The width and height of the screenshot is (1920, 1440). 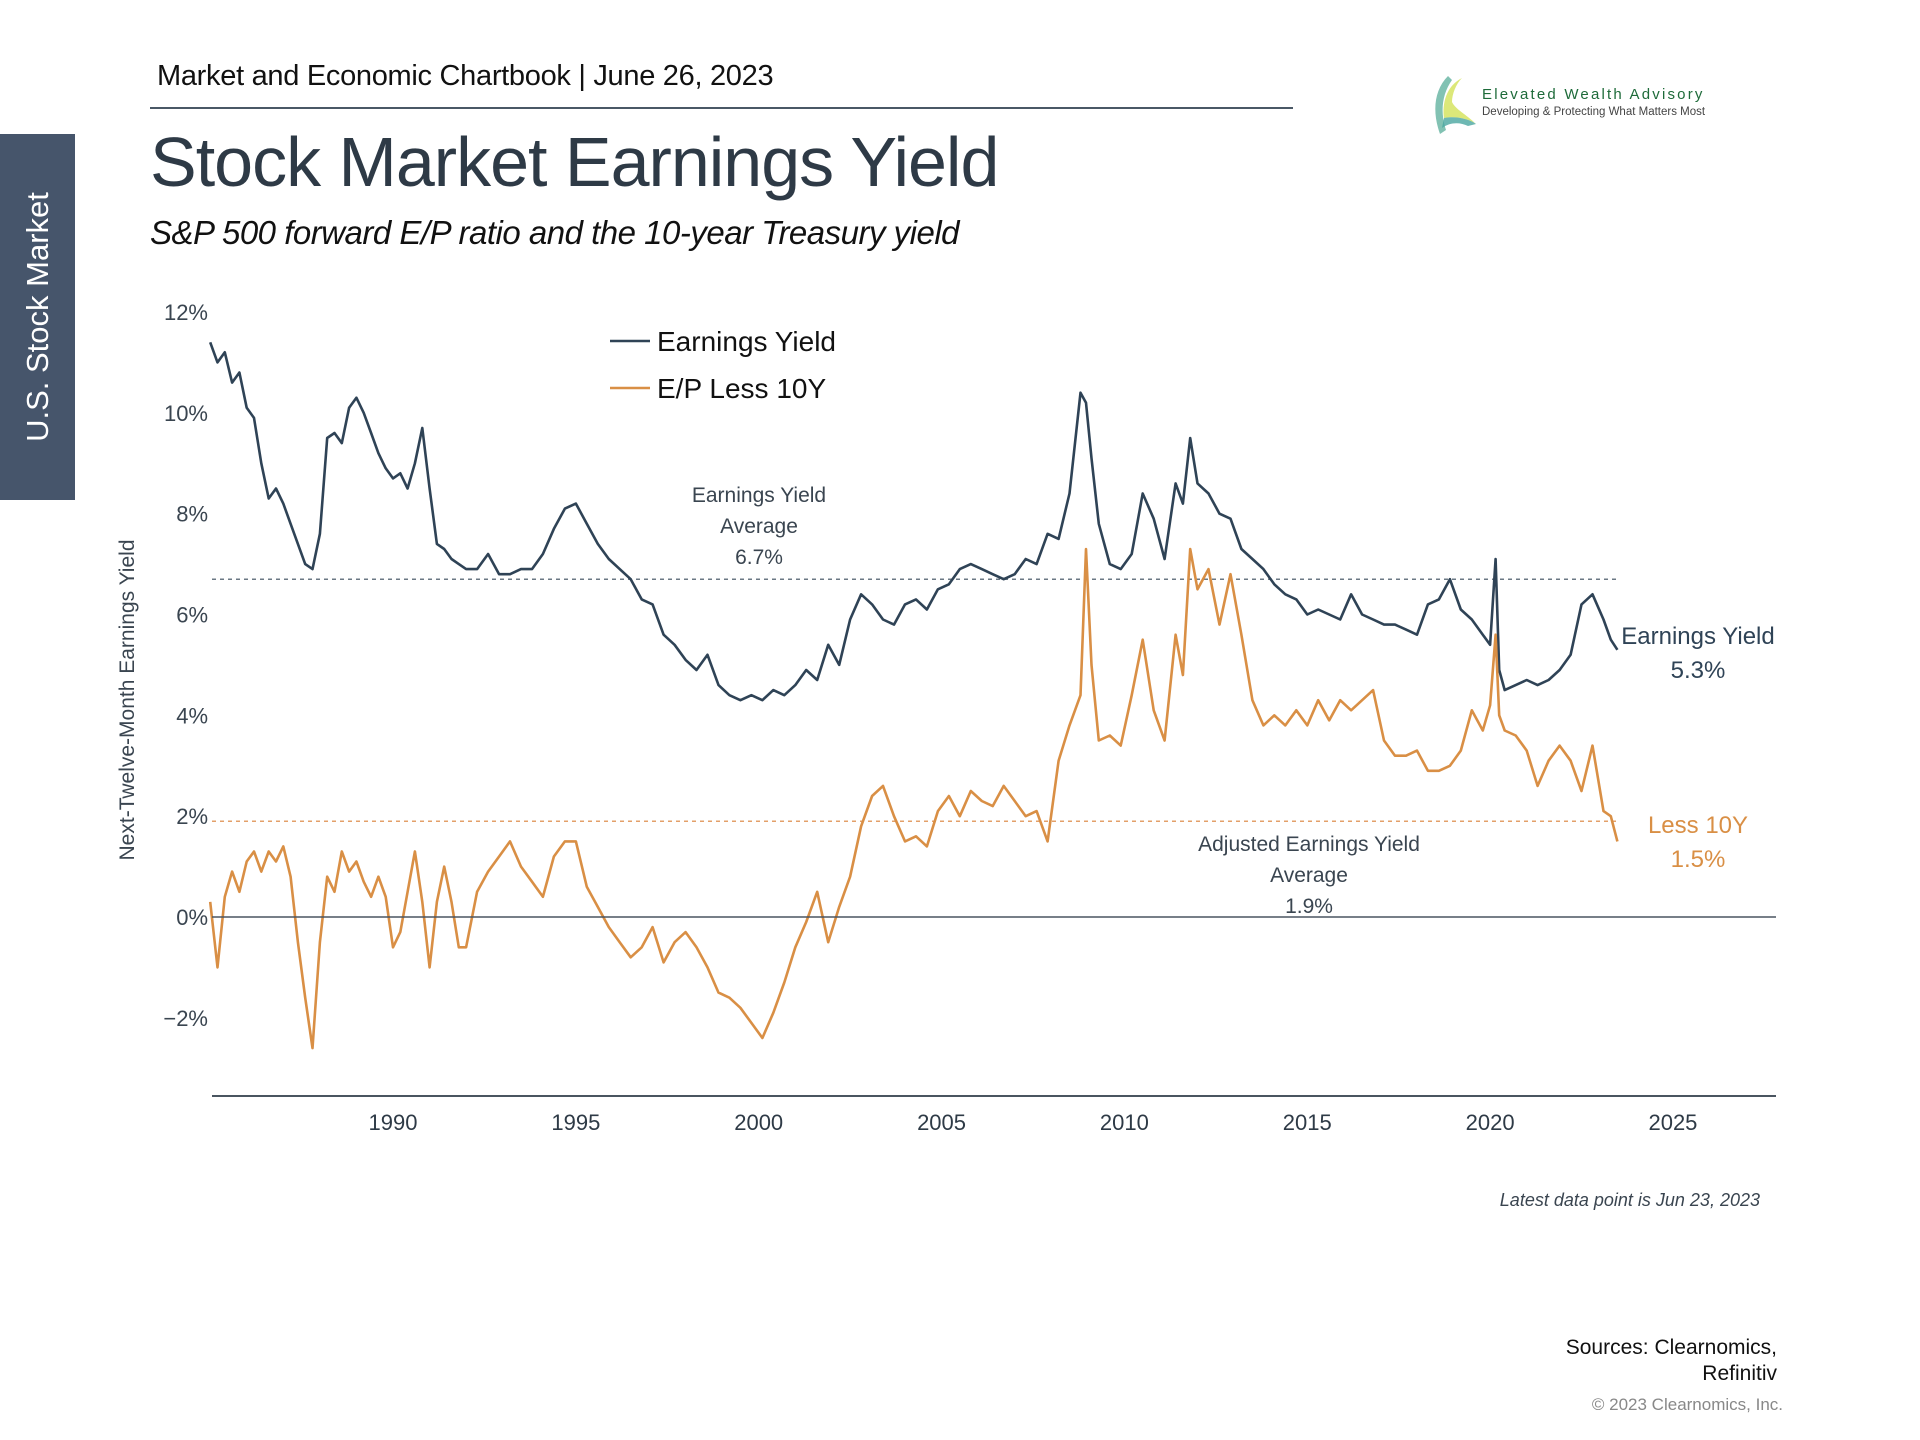 What do you see at coordinates (1671, 1347) in the screenshot?
I see `sources-line-1: Sources: Clearnomics,` at bounding box center [1671, 1347].